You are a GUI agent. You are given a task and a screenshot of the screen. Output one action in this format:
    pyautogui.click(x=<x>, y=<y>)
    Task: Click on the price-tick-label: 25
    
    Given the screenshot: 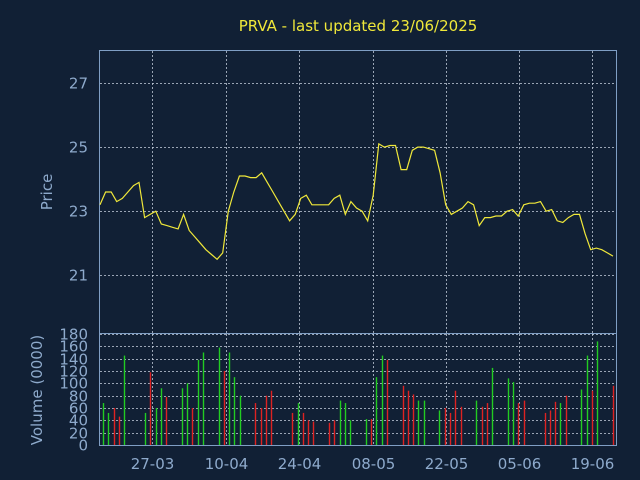 What is the action you would take?
    pyautogui.click(x=78, y=148)
    